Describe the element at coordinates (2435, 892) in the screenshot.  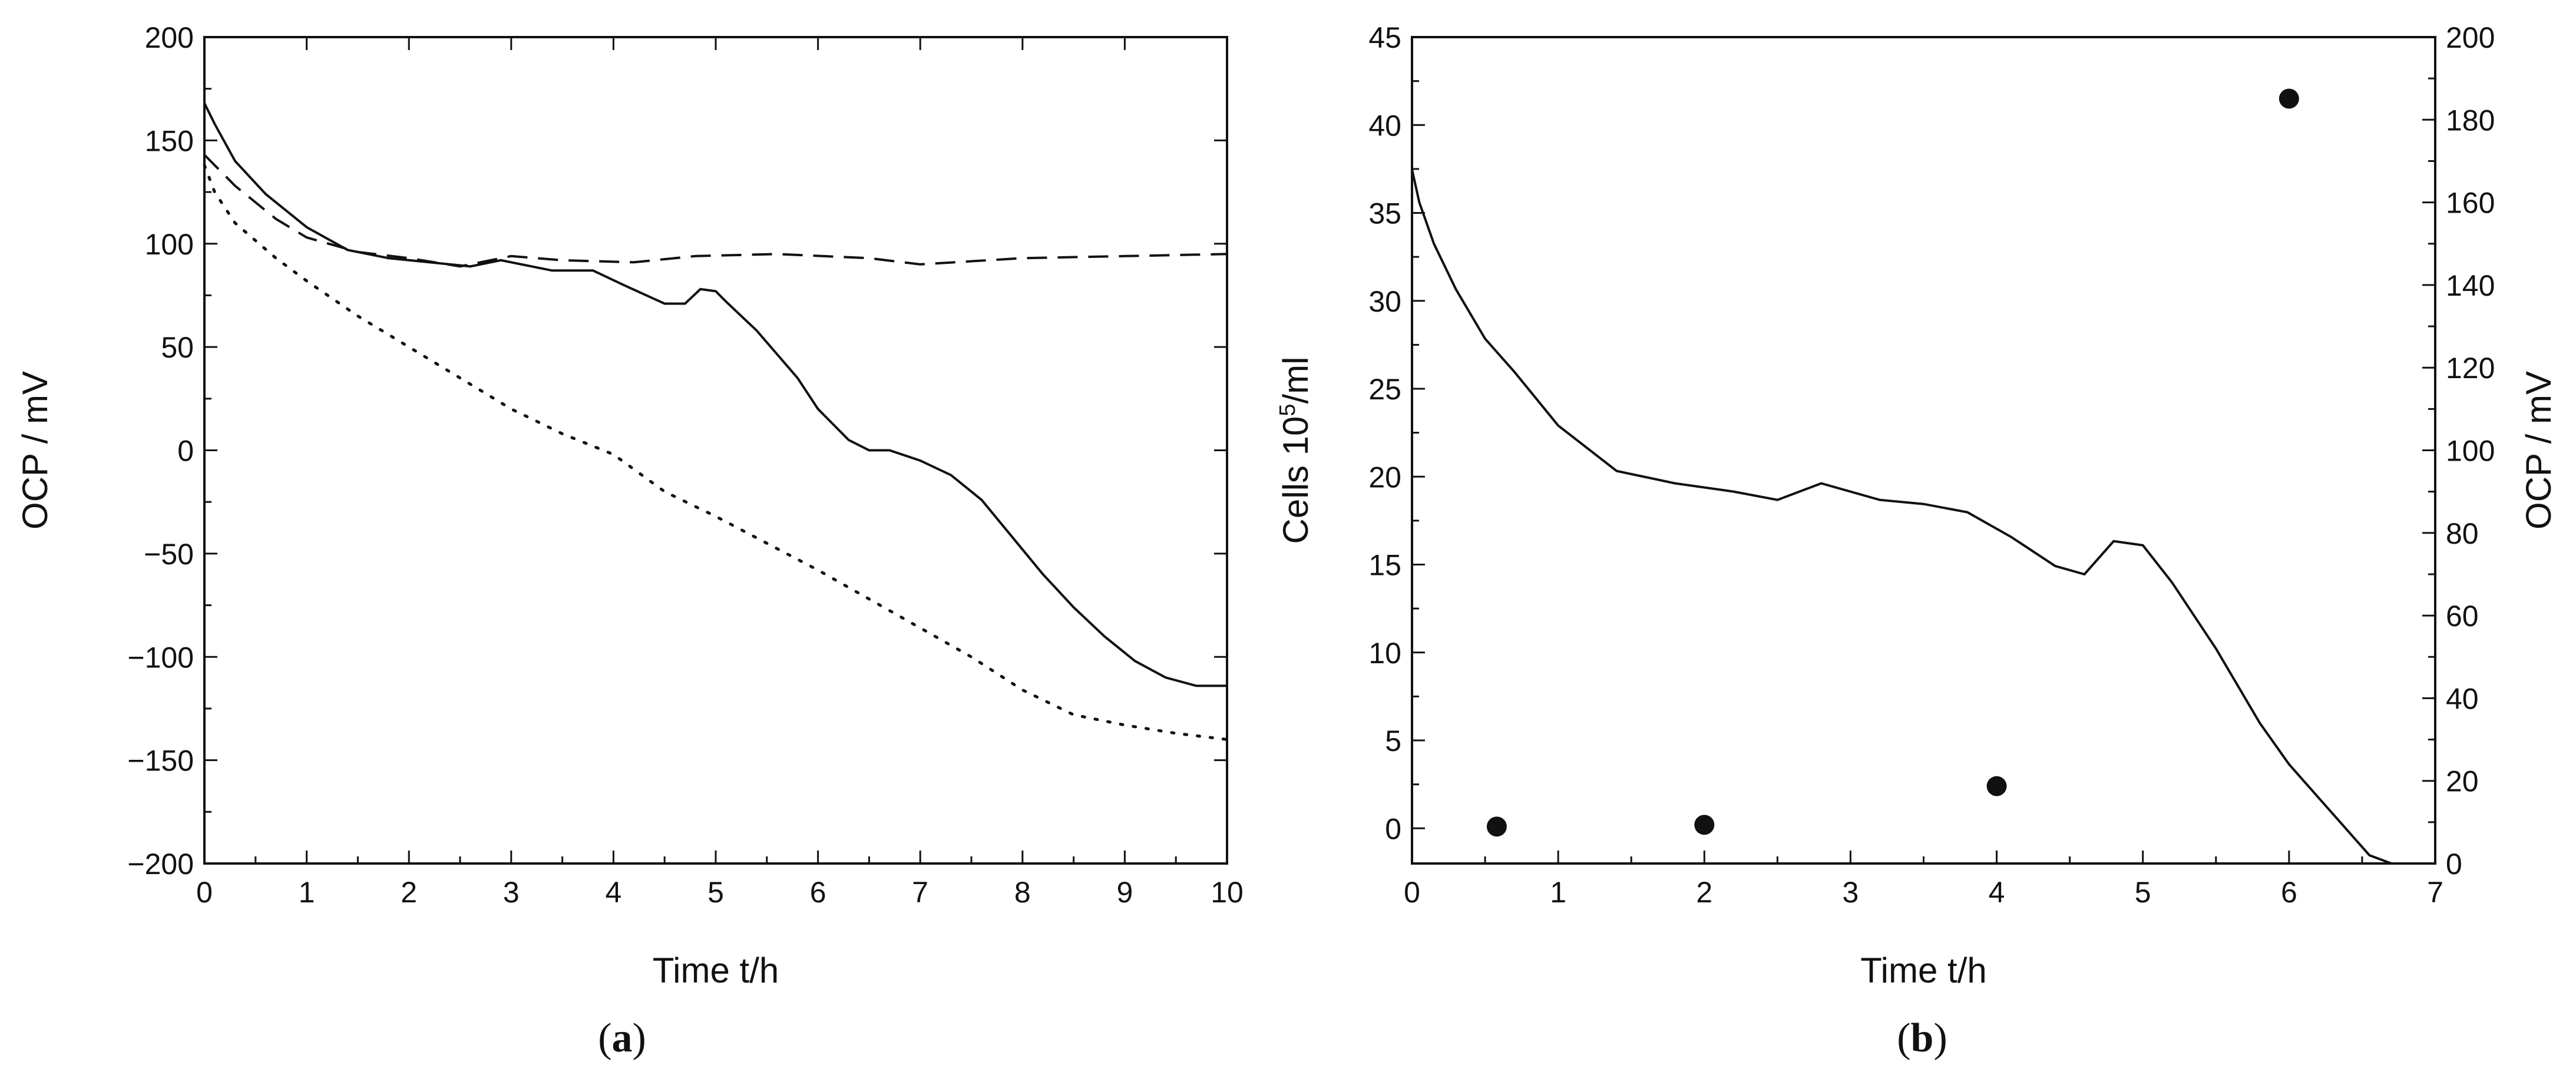
I see `chart-b-x-tick-label: 7` at that location.